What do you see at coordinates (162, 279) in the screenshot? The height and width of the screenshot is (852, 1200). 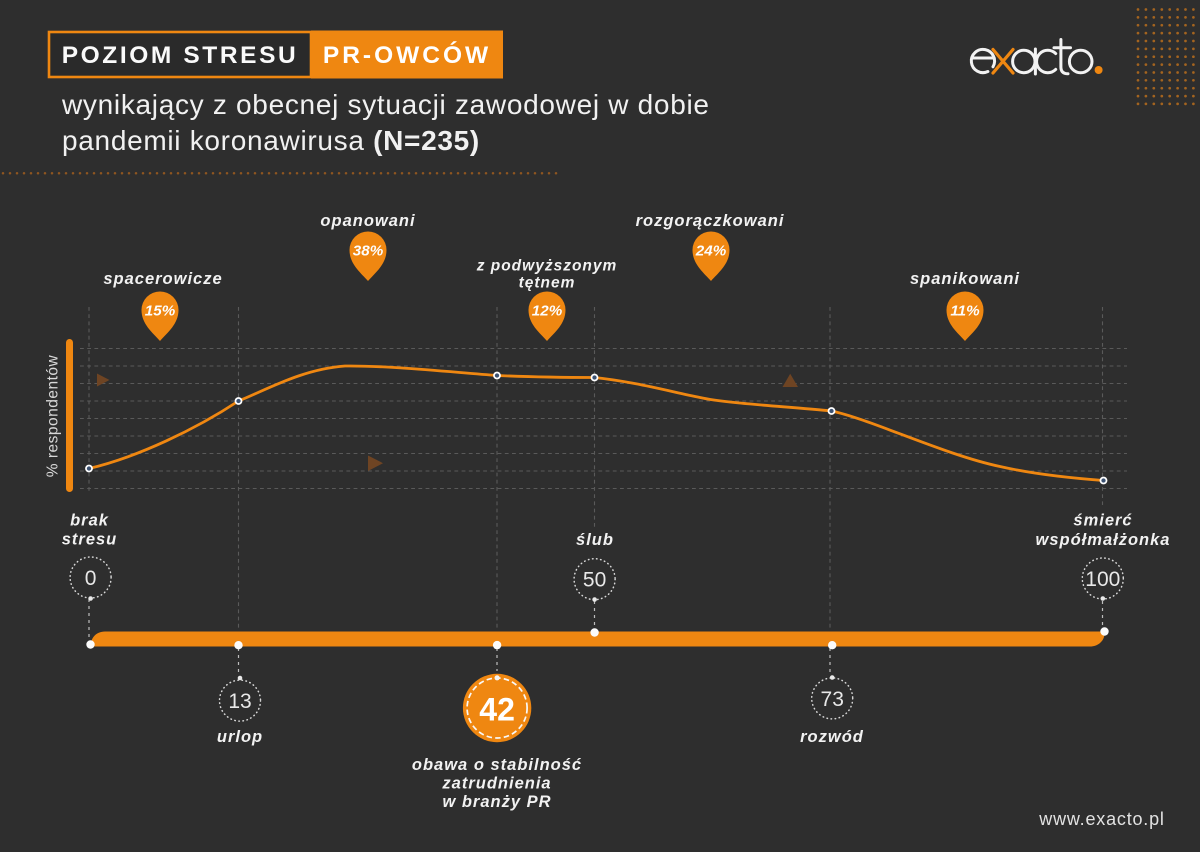 I see `svg-text: spacerowicze` at bounding box center [162, 279].